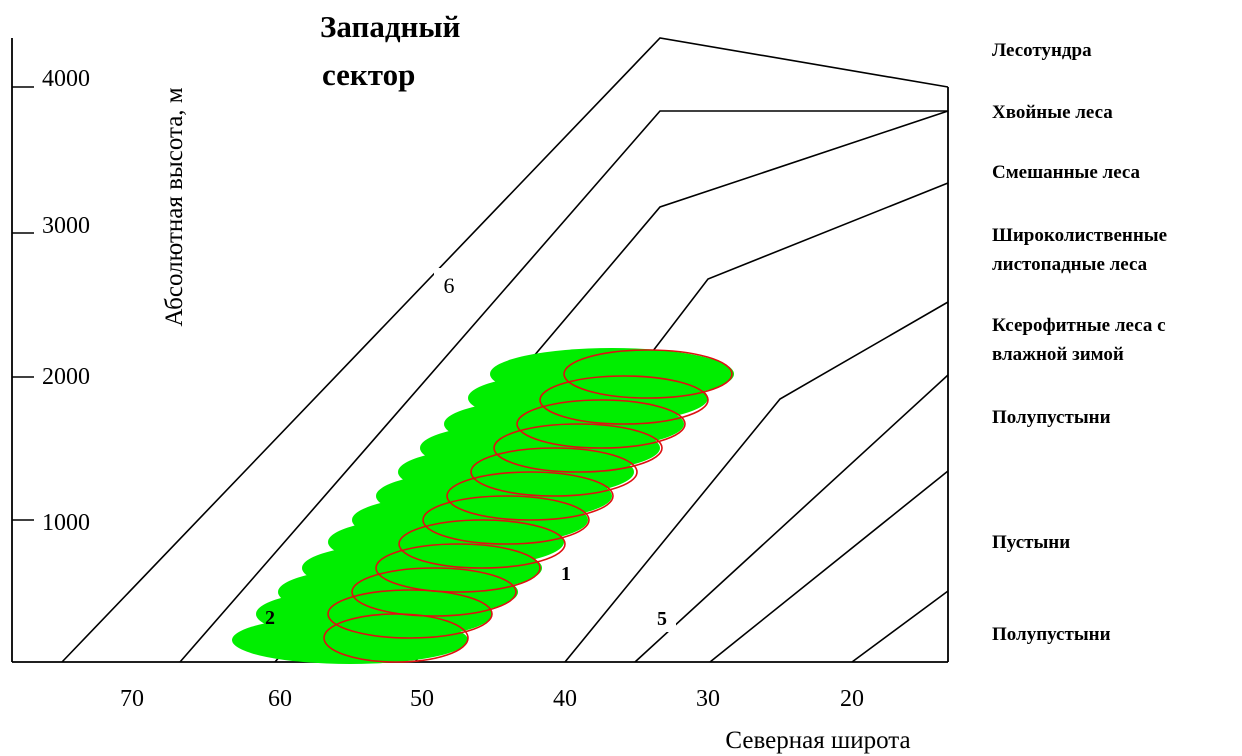 This screenshot has width=1242, height=756. What do you see at coordinates (1058, 354) in the screenshot?
I see `zone-label-xerophytic-line-2: влажной зимой` at bounding box center [1058, 354].